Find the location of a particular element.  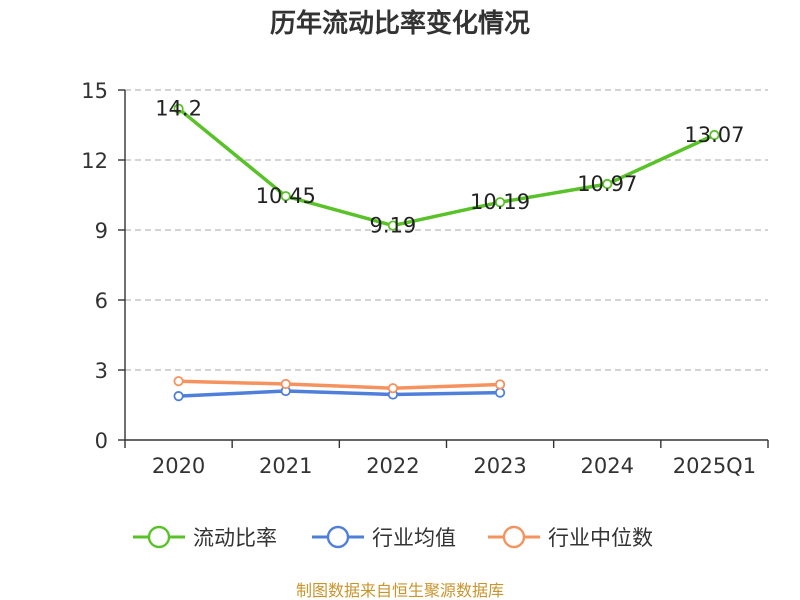

data-label: 13.07 is located at coordinates (714, 135).